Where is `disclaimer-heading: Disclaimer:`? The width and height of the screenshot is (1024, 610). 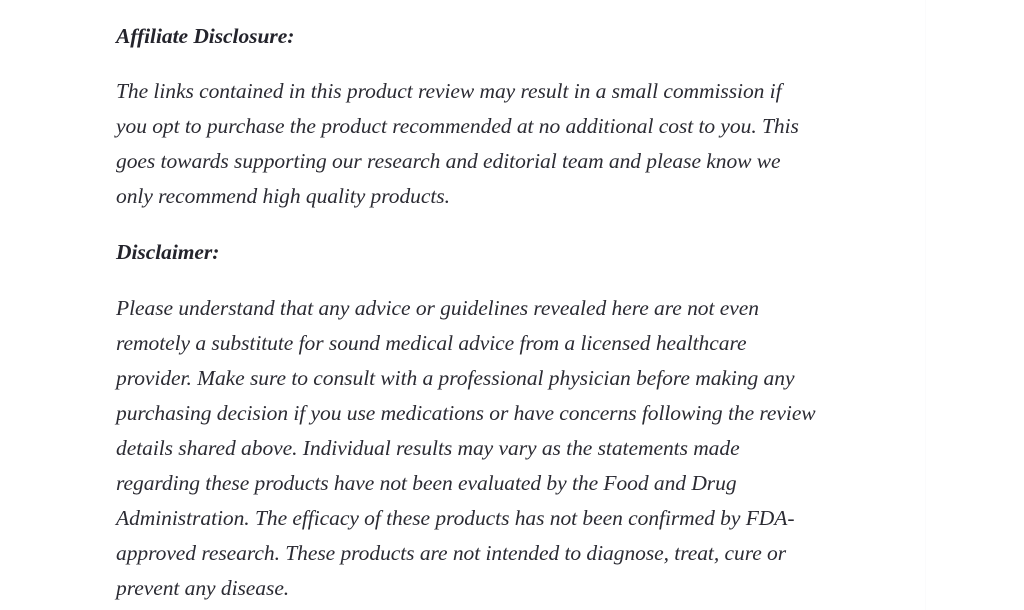
disclaimer-heading: Disclaimer: is located at coordinates (168, 252).